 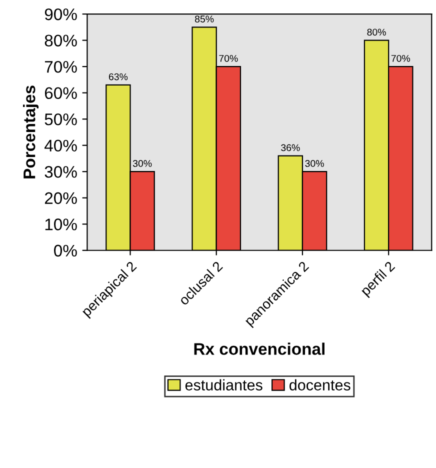 What do you see at coordinates (60, 119) in the screenshot?
I see `y-tick-label: 50%` at bounding box center [60, 119].